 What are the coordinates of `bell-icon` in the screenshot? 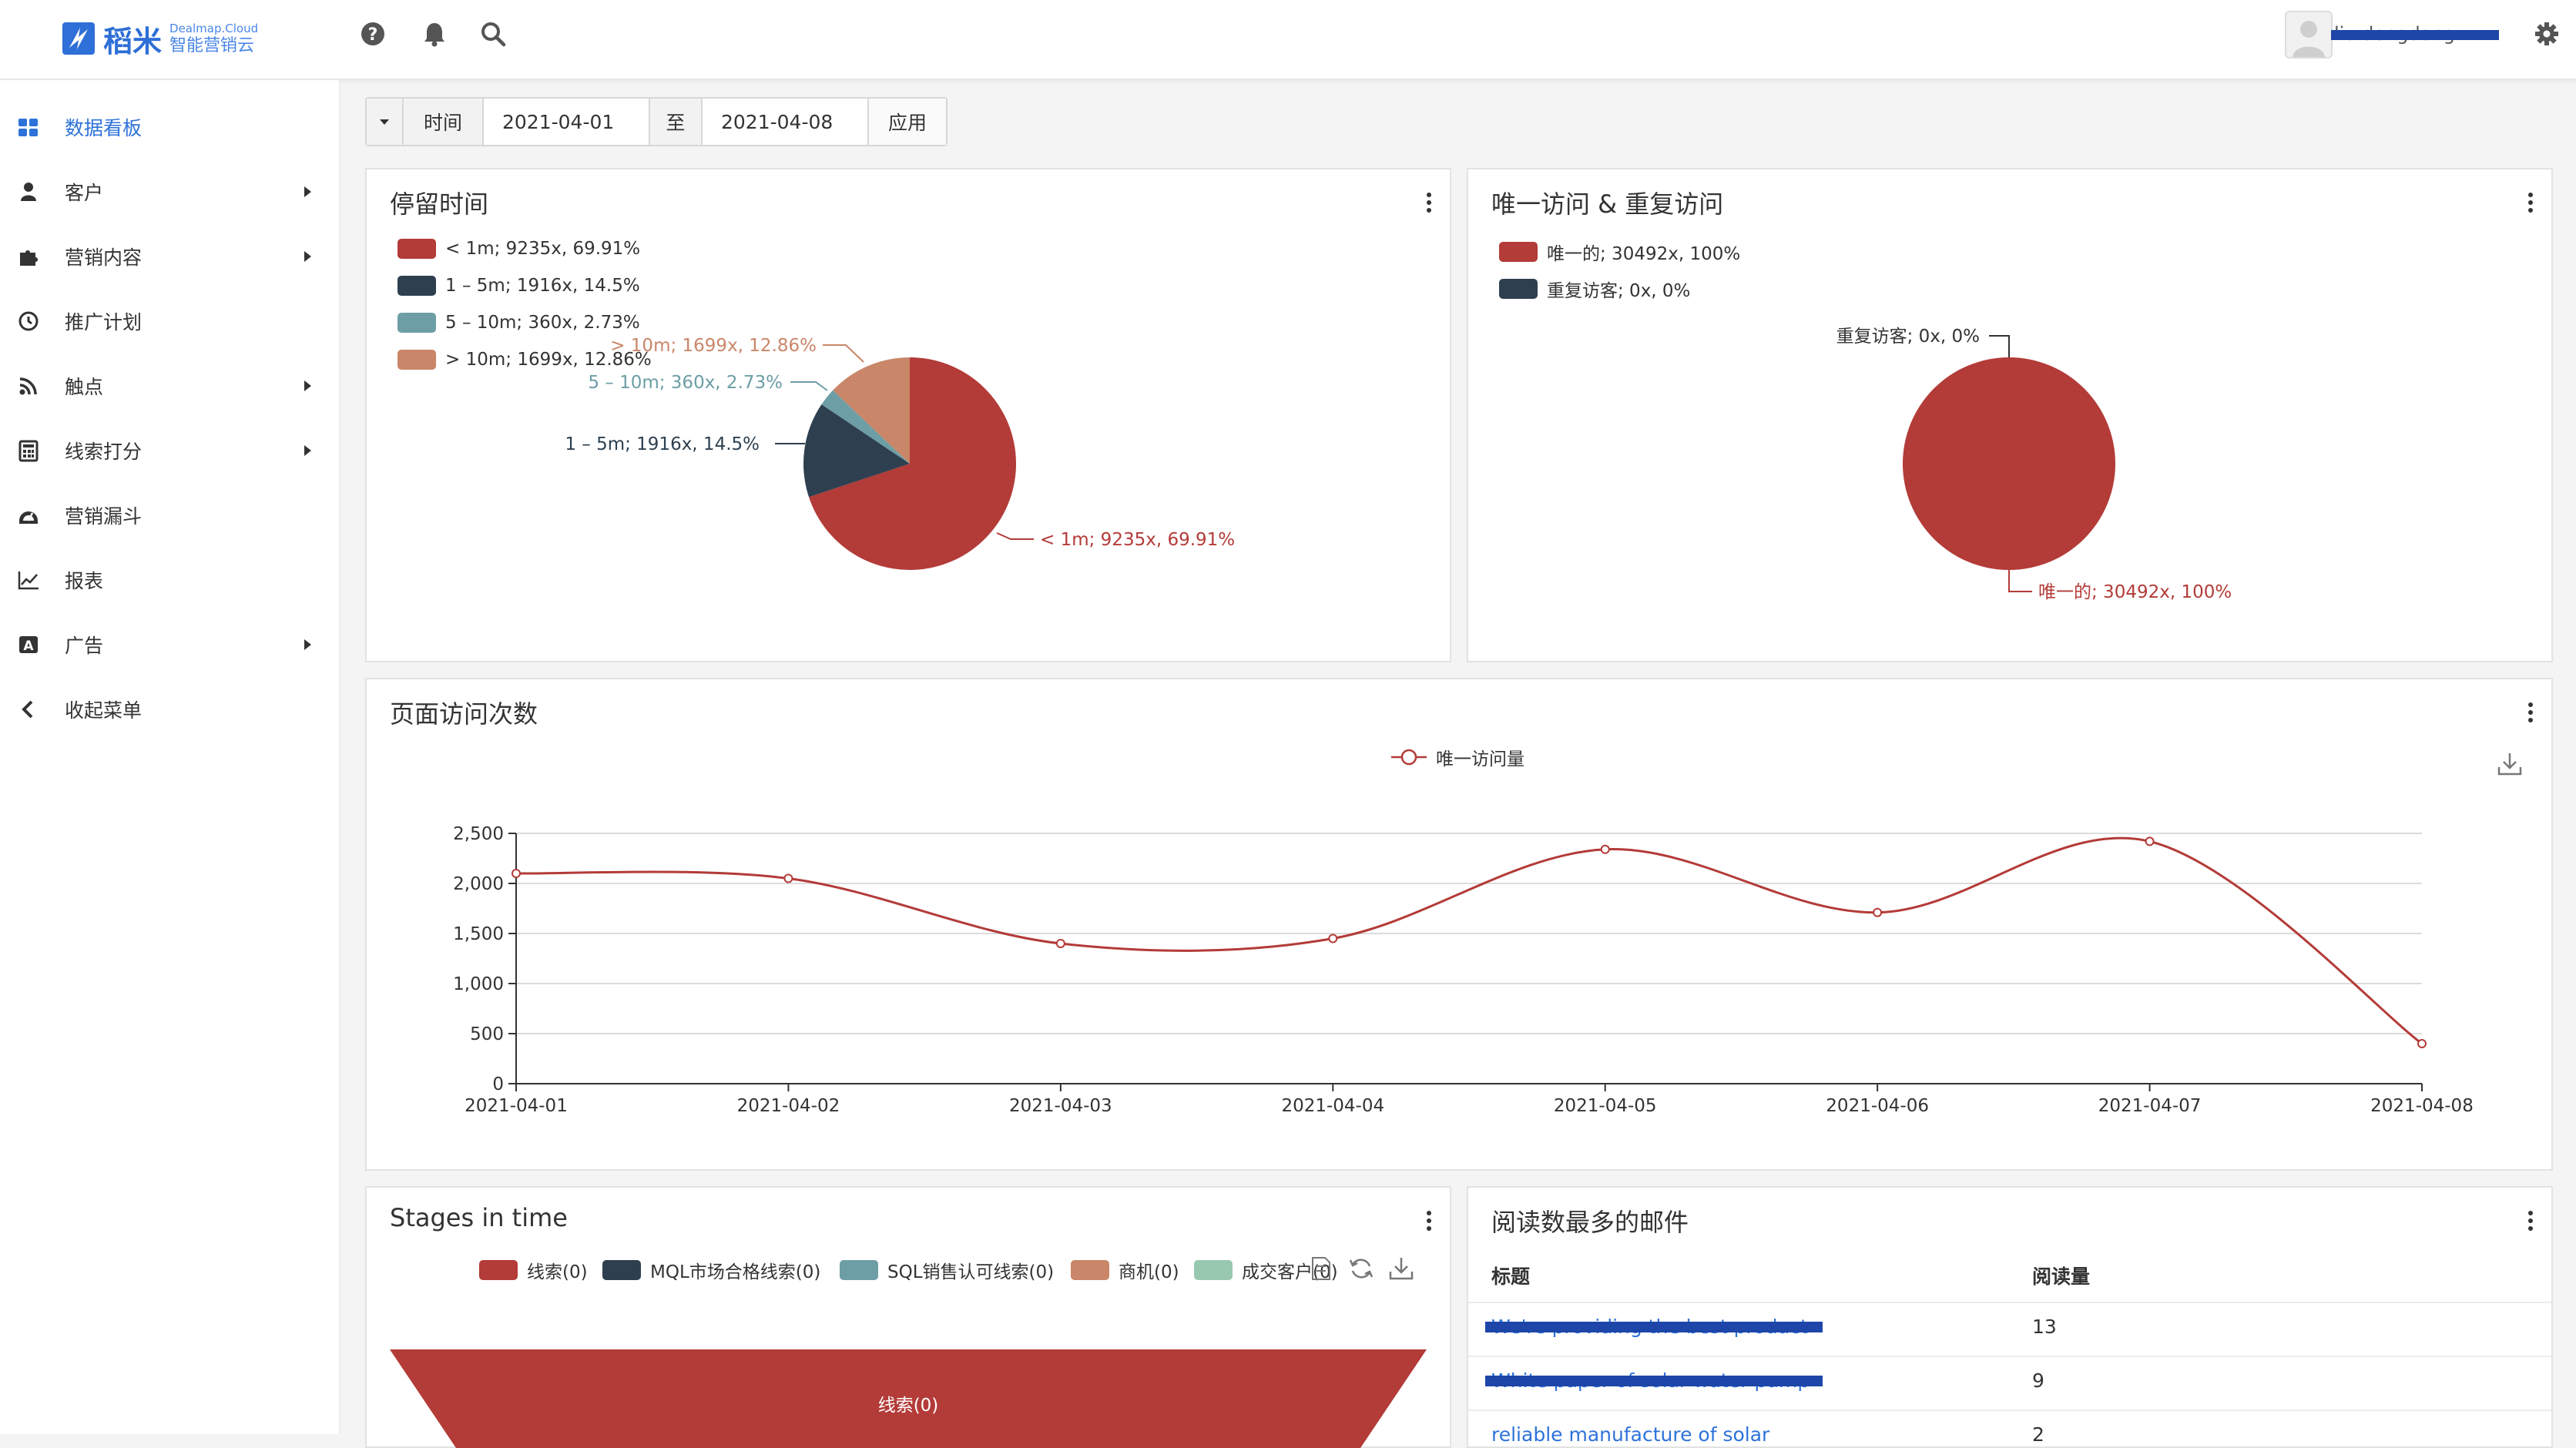 It's located at (434, 34).